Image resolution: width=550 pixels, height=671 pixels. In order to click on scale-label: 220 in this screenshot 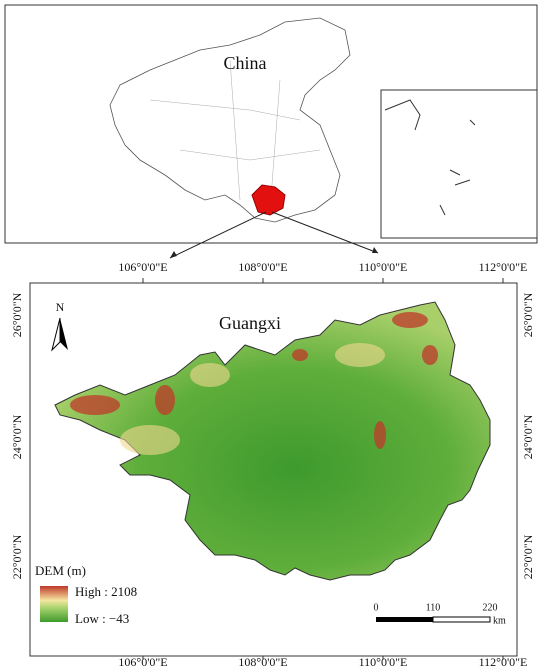, I will do `click(490, 607)`.